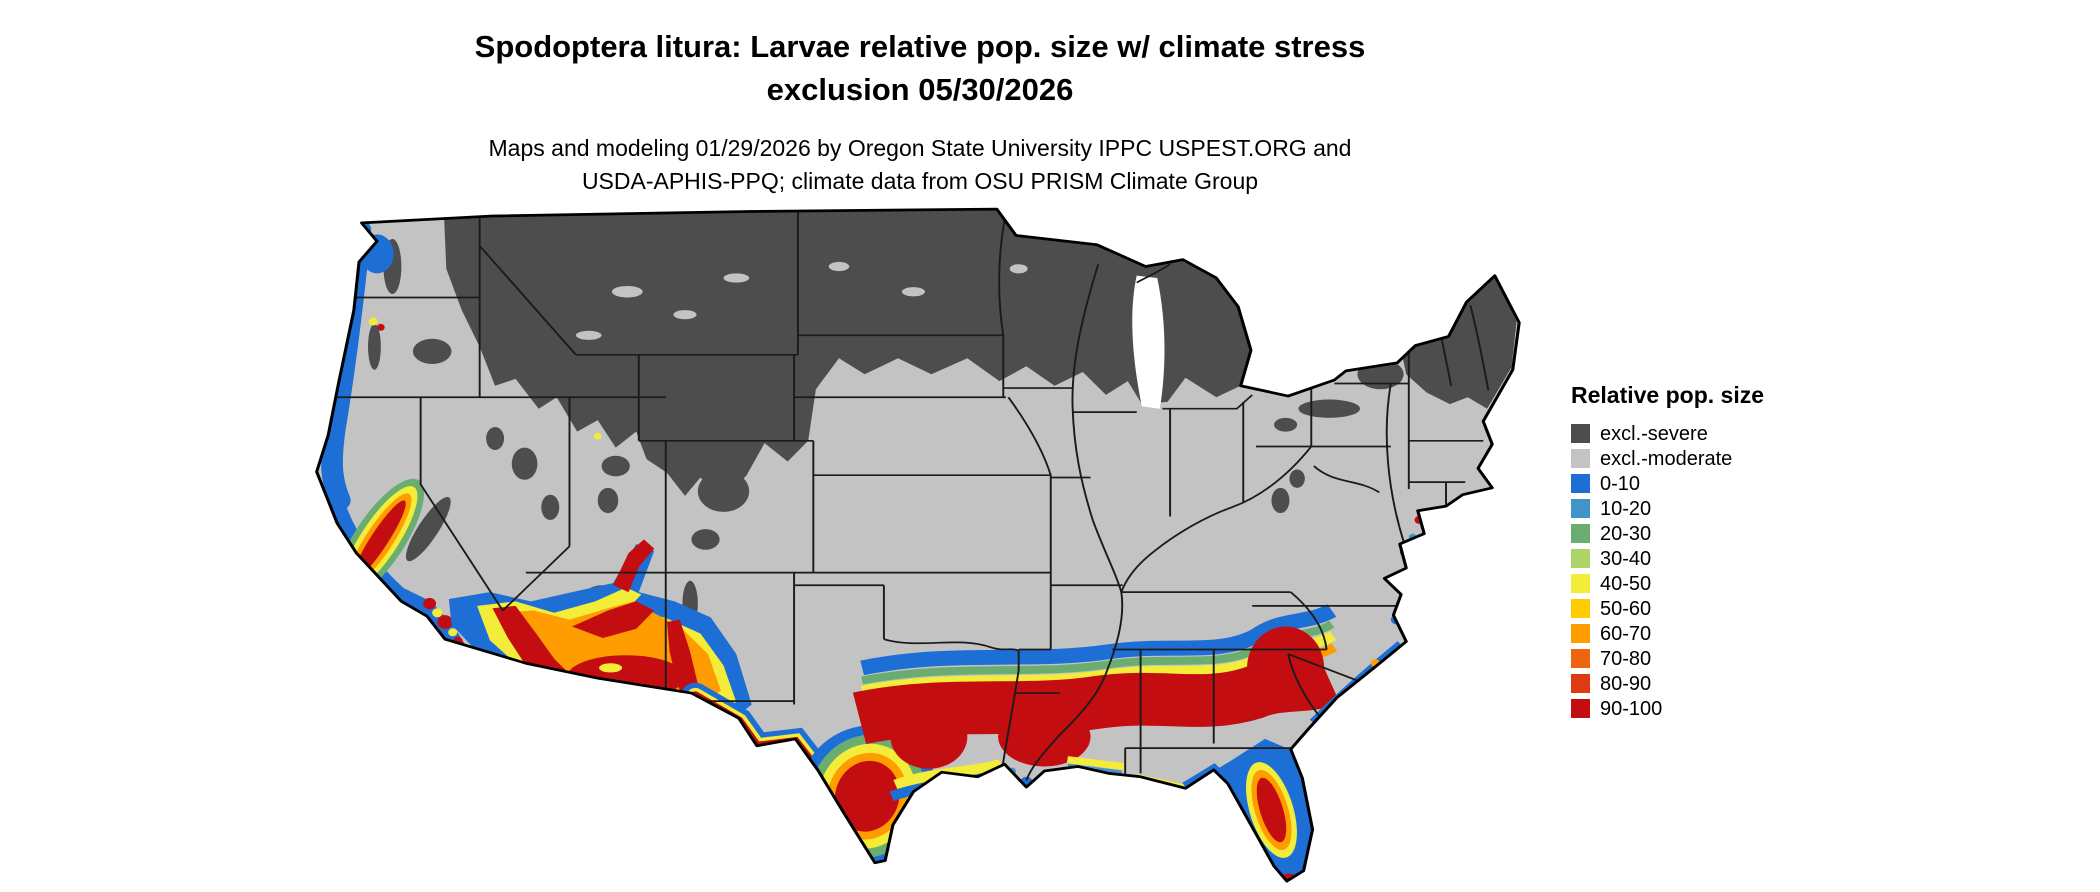 The image size is (2100, 892). Describe the element at coordinates (1667, 633) in the screenshot. I see `legend-item: 60-70` at that location.